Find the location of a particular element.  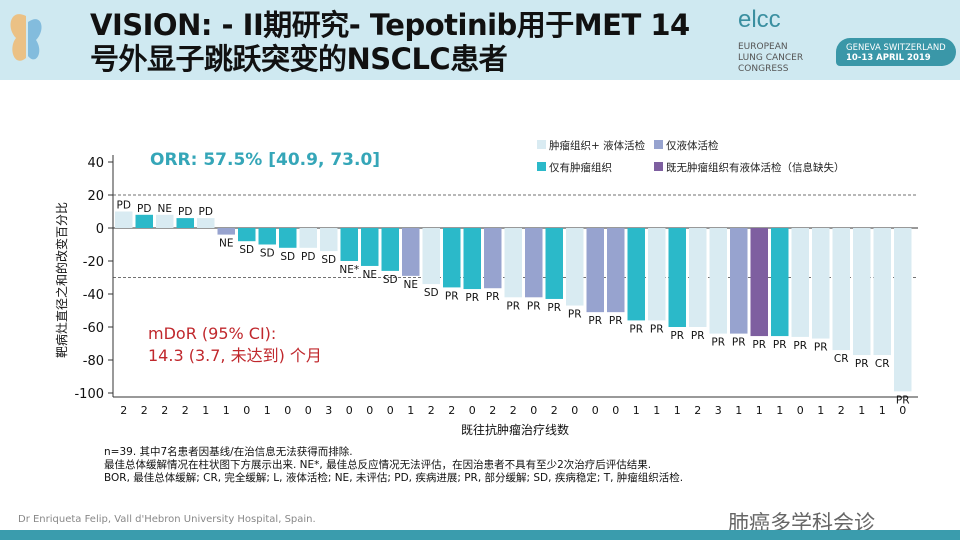

legend-label: 既无肿瘤组织有液体活检（信息缺失） is located at coordinates (755, 167).